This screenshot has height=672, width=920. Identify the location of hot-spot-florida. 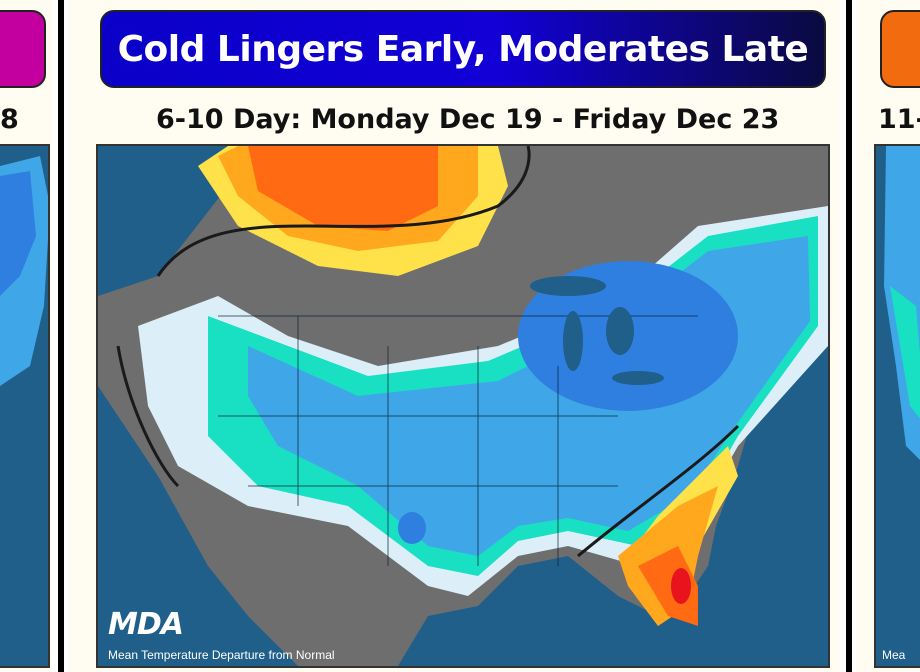
(681, 586).